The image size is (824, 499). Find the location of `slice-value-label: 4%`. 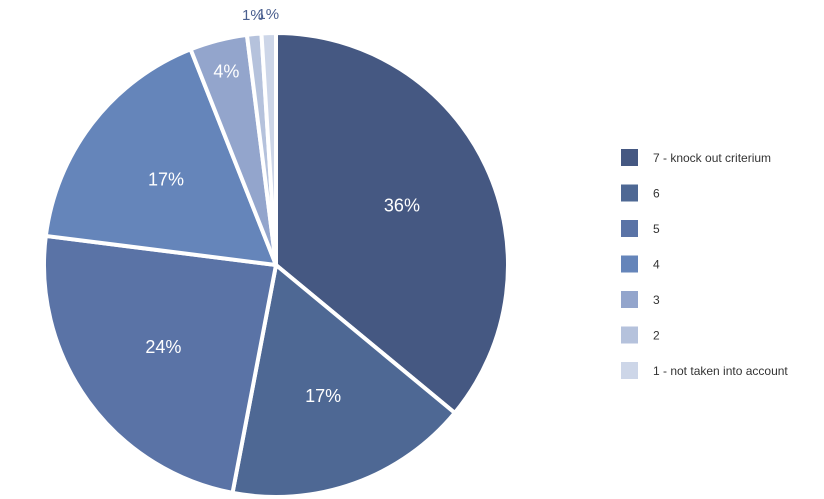

slice-value-label: 4% is located at coordinates (226, 72).